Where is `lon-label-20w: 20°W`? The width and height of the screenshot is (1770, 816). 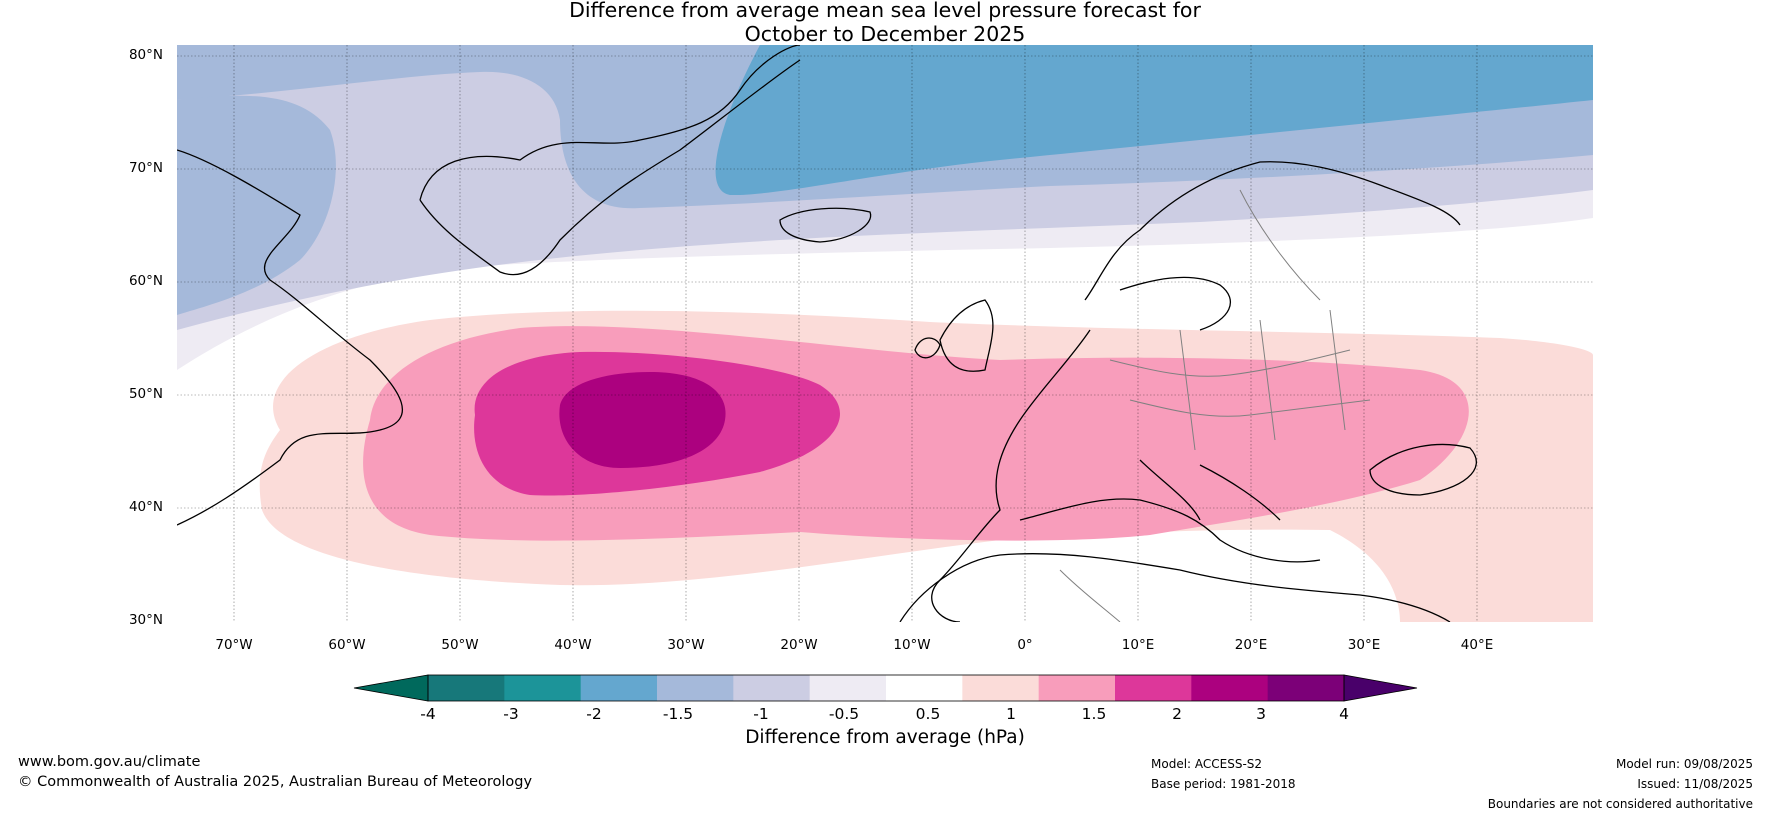
lon-label-20w: 20°W is located at coordinates (799, 645).